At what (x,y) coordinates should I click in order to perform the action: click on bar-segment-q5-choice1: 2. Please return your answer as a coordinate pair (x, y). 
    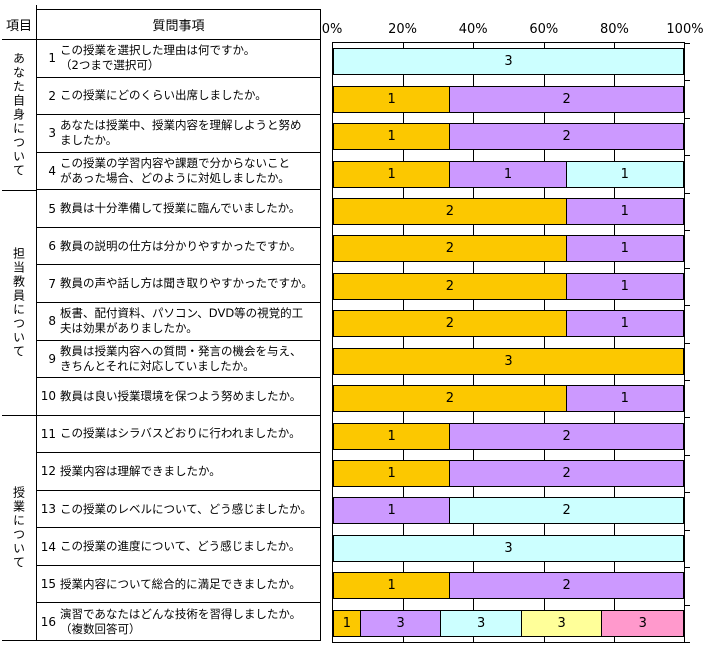
    Looking at the image, I should click on (450, 211).